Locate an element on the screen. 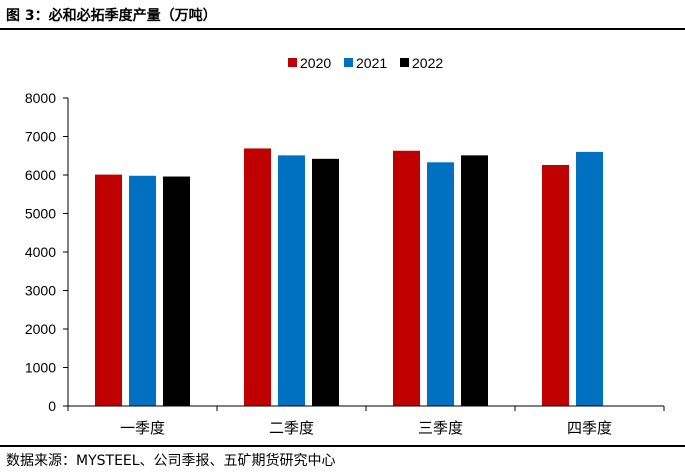 The height and width of the screenshot is (474, 685). title-divider is located at coordinates (342, 29).